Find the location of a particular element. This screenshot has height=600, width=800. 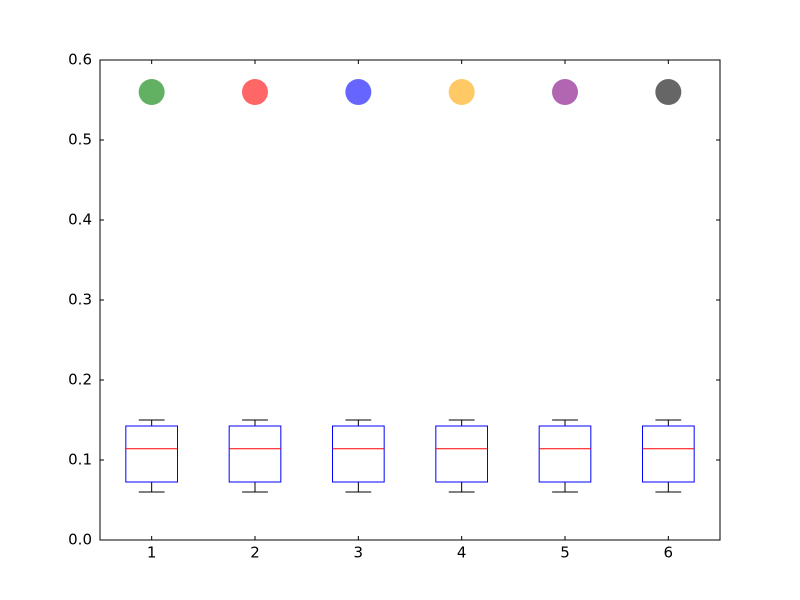

y-tick-label: 0.4 is located at coordinates (80, 220).